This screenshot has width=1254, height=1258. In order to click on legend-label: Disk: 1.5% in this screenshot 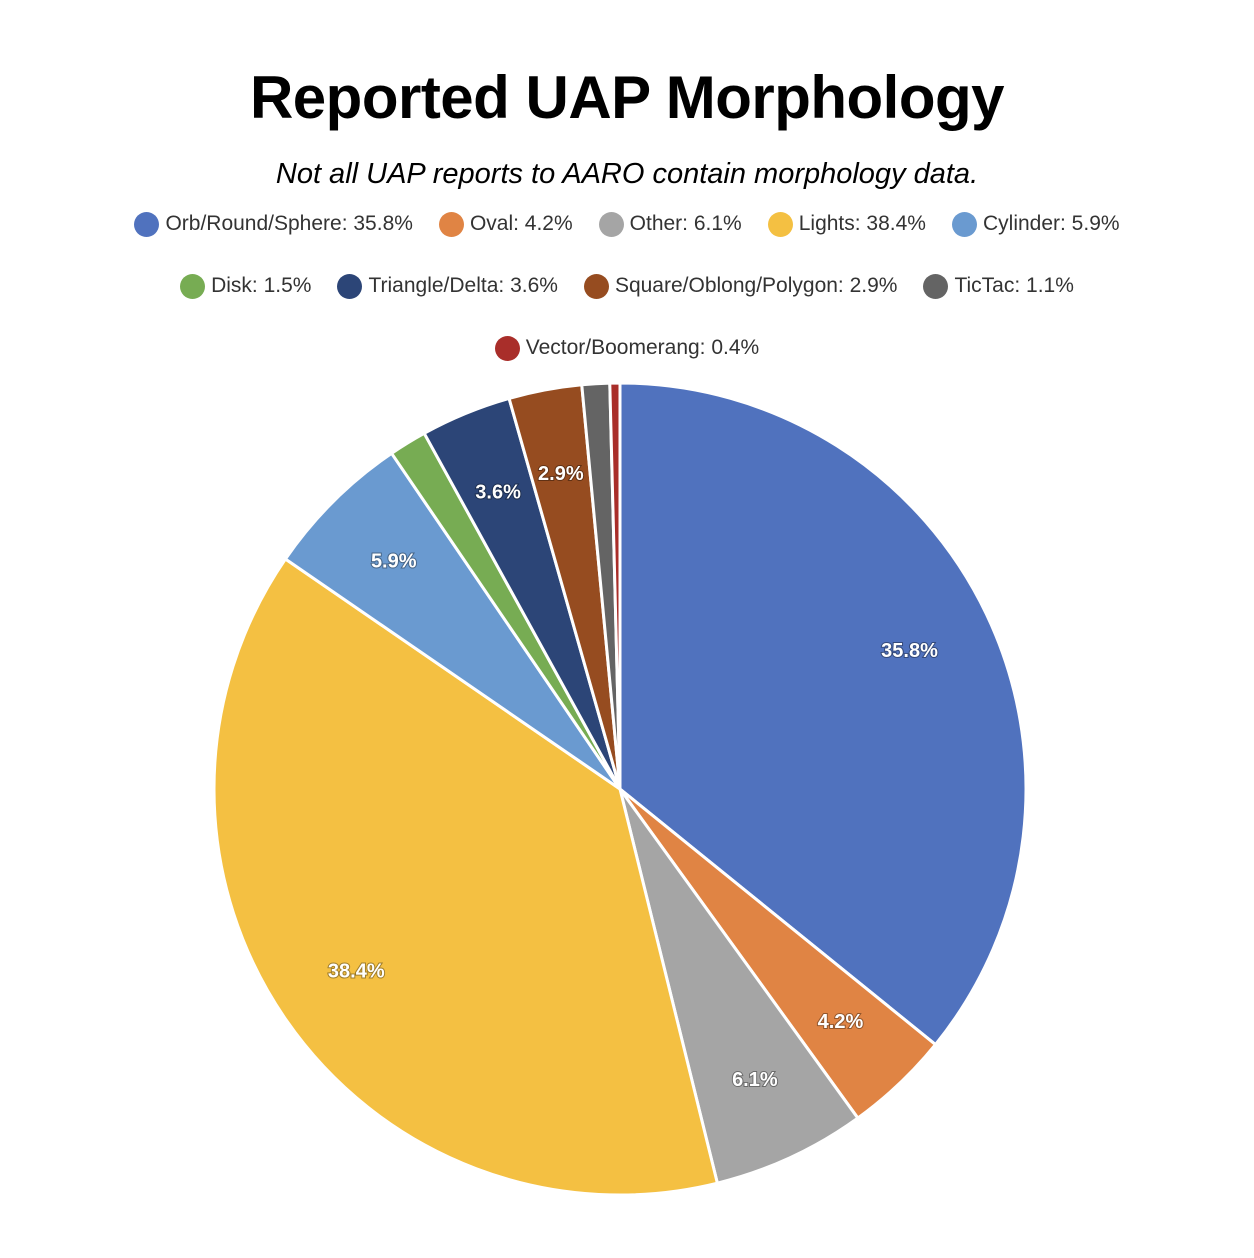, I will do `click(261, 285)`.